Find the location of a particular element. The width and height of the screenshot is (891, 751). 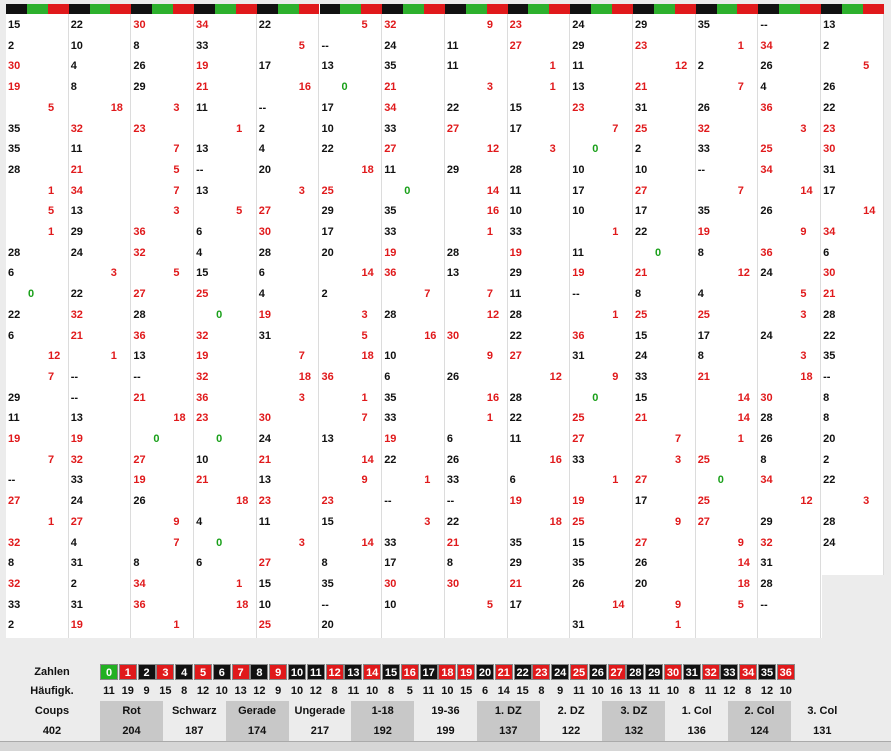

spin-number: 12 is located at coordinates (681, 66).